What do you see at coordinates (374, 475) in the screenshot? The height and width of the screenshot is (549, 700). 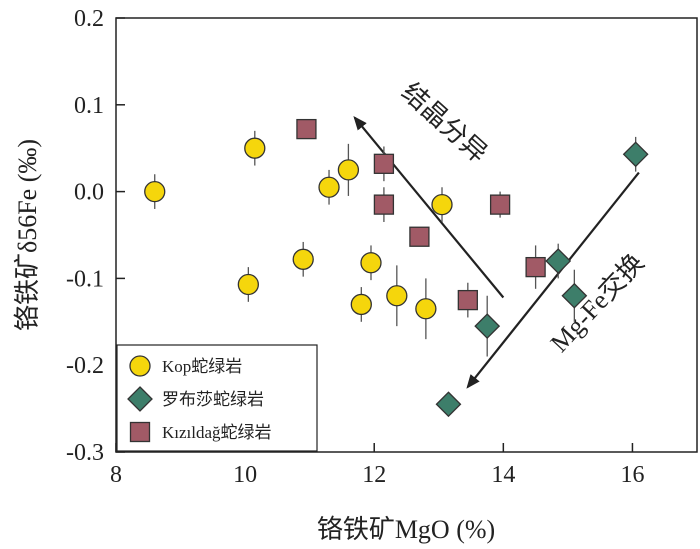 I see `x-tick-label: 12` at bounding box center [374, 475].